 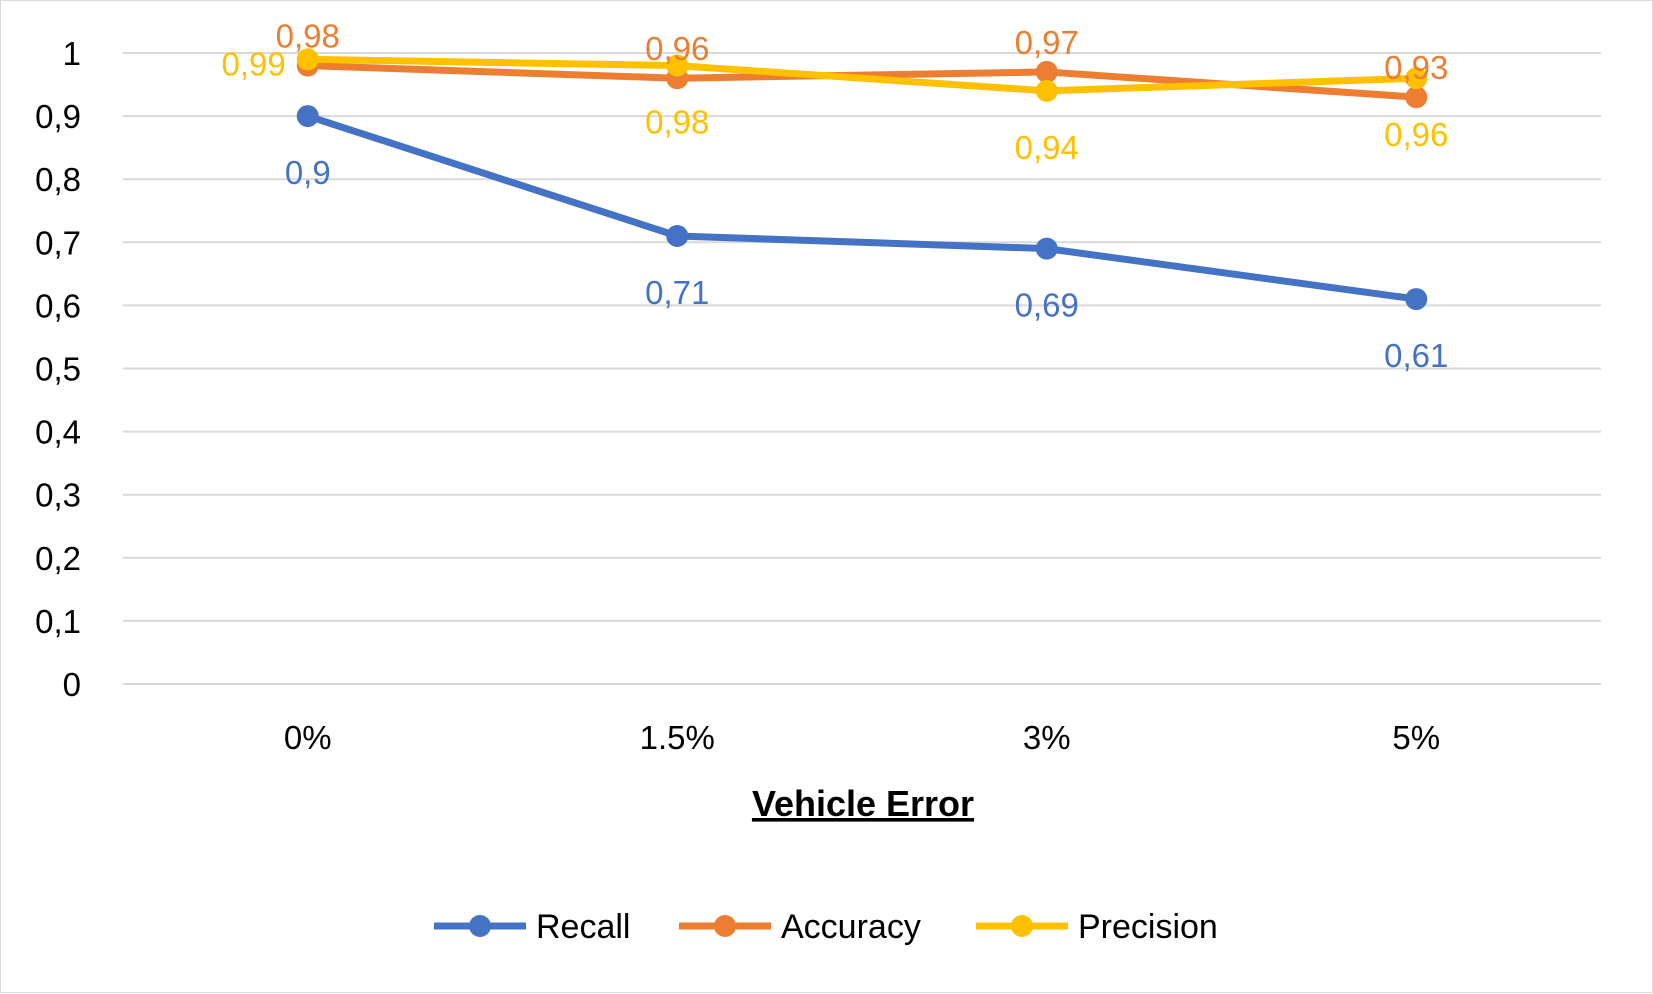 I want to click on y-tick-label: 0,5, so click(x=58, y=369).